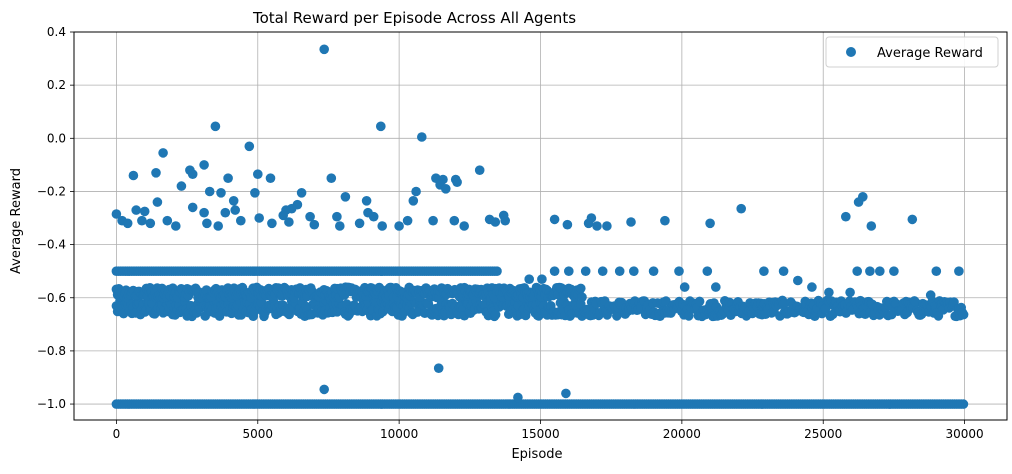  What do you see at coordinates (682, 434) in the screenshot?
I see `x-tick-label: 20000` at bounding box center [682, 434].